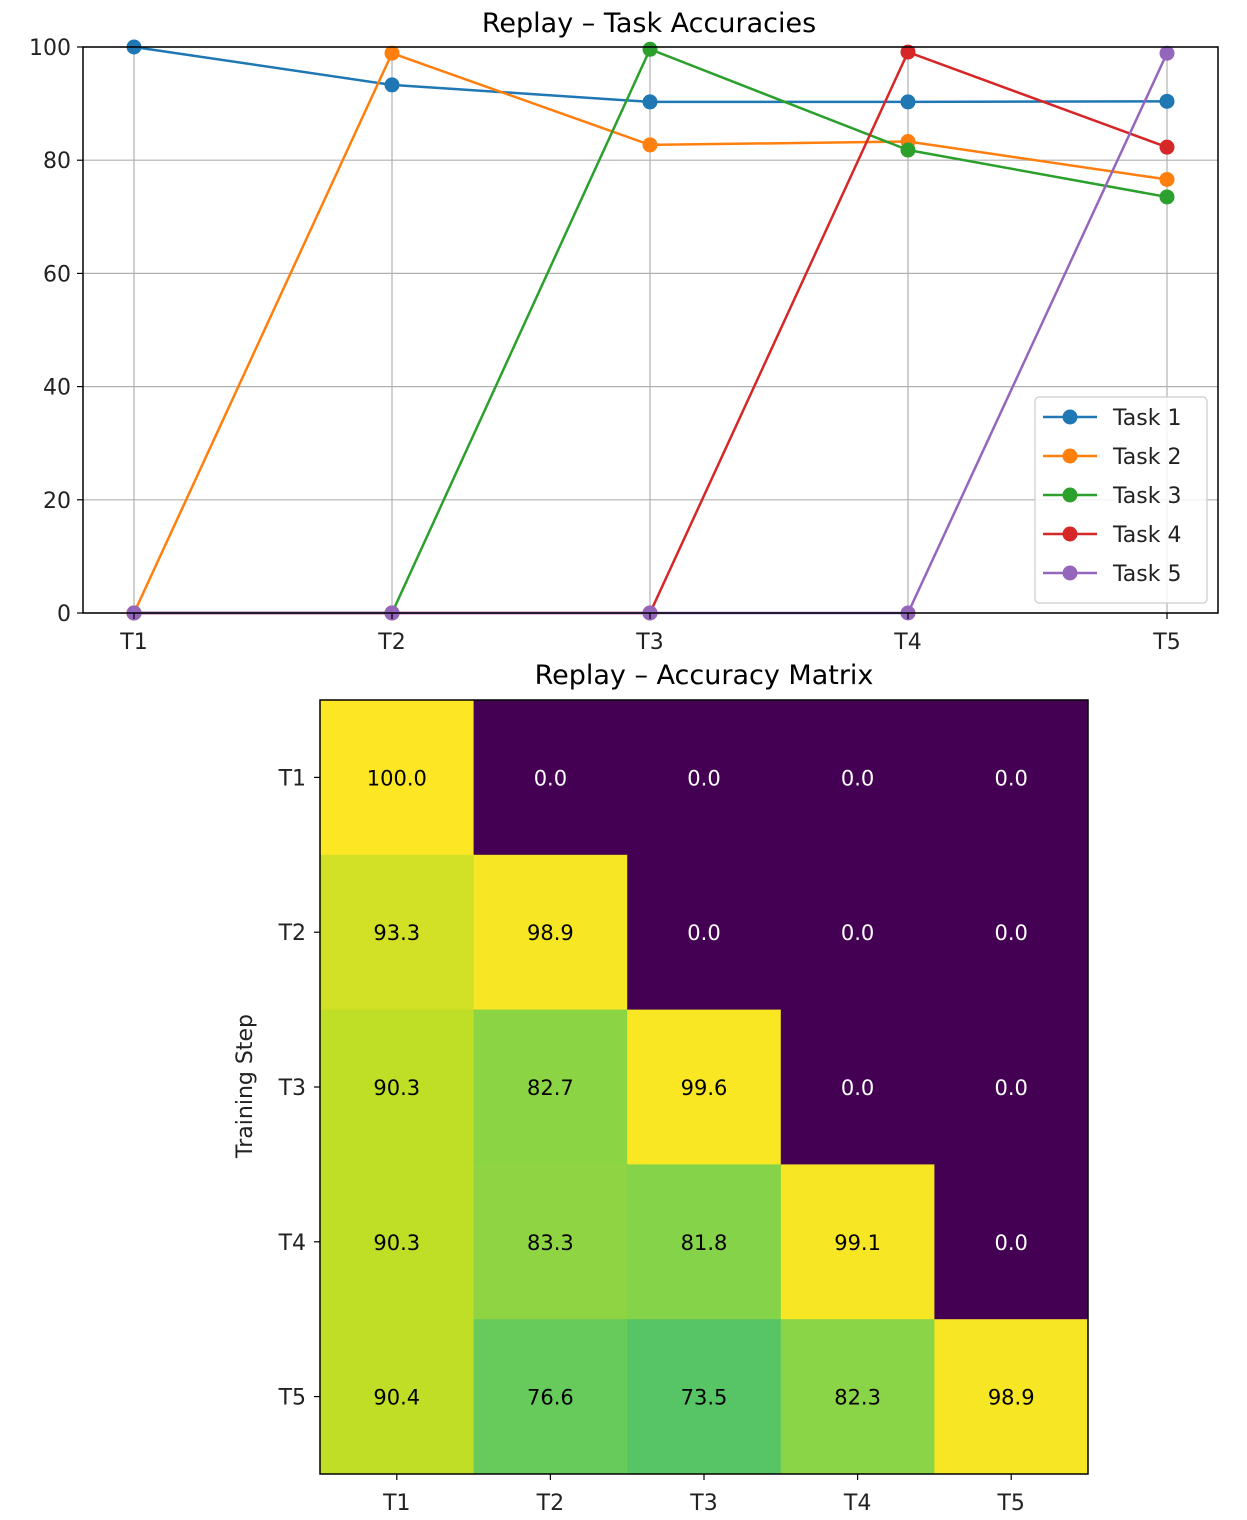  Describe the element at coordinates (292, 933) in the screenshot. I see `y-tick-label: T2` at that location.